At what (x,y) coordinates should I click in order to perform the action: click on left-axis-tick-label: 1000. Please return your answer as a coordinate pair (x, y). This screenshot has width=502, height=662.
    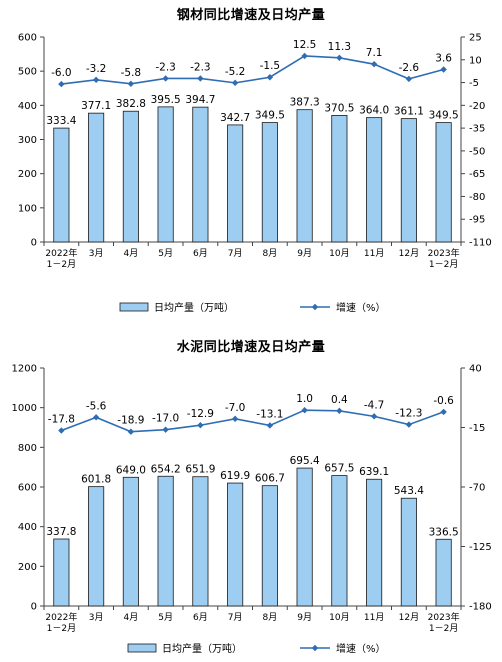
    Looking at the image, I should click on (24, 408).